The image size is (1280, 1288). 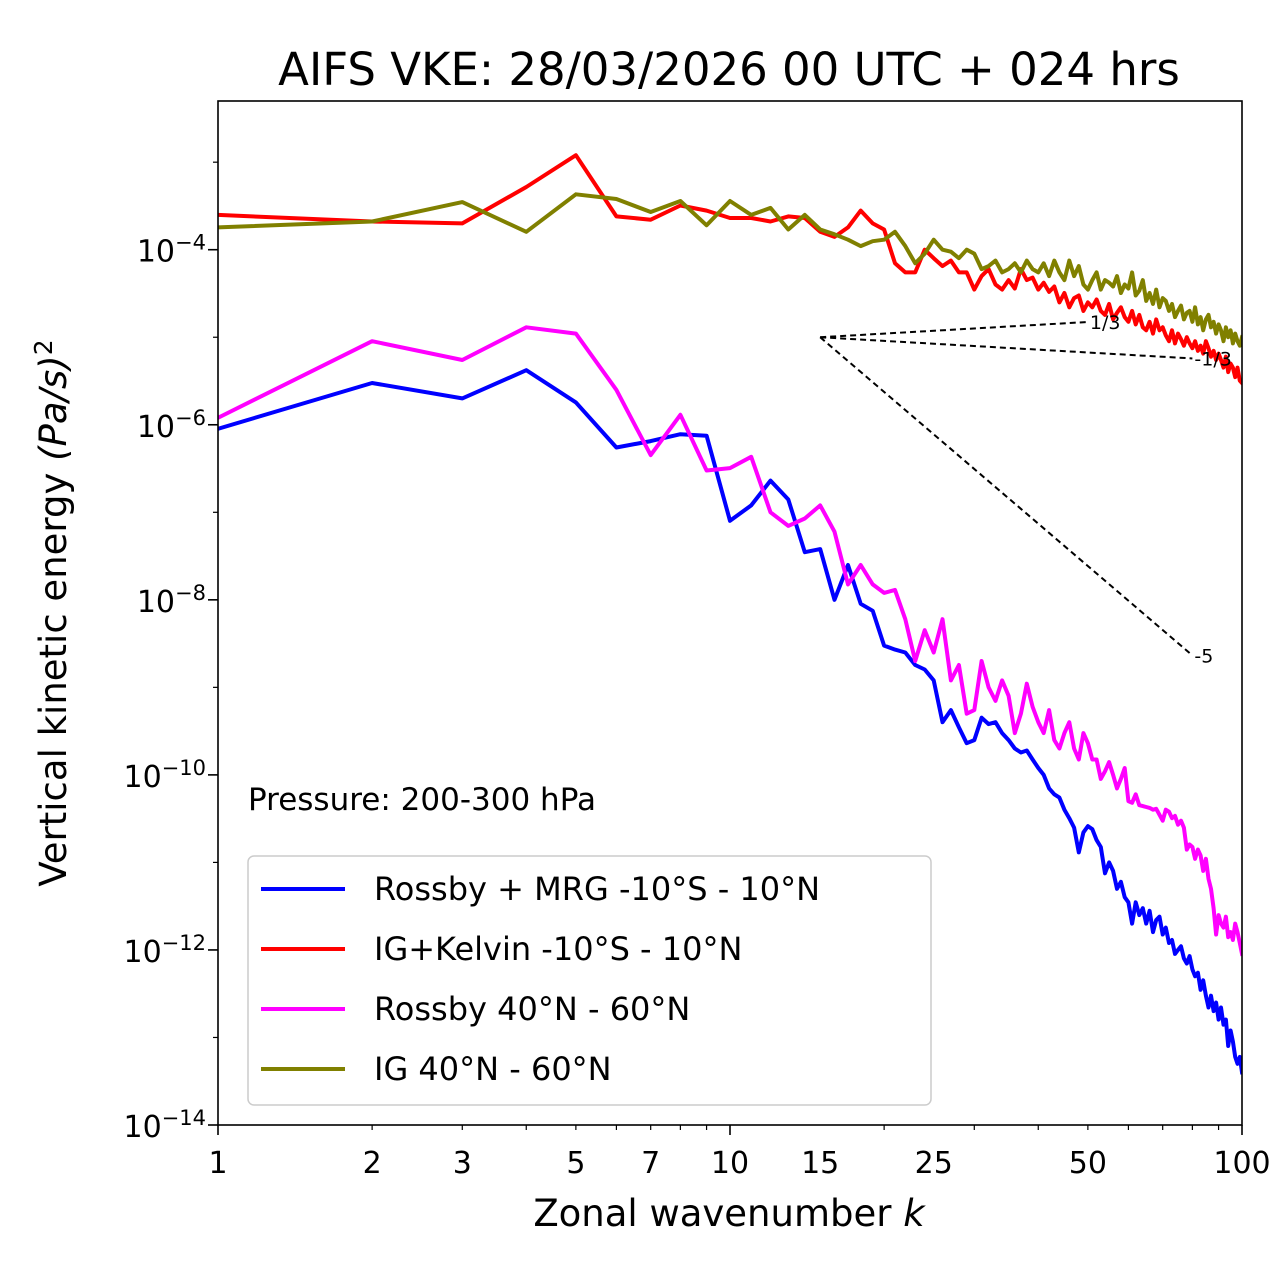 What do you see at coordinates (53, 408) in the screenshot?
I see `y-axis-label-unit: (Pa/s)` at bounding box center [53, 408].